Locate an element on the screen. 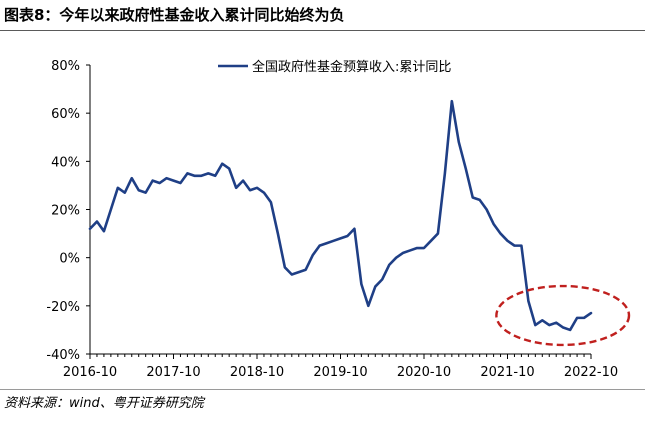 The image size is (645, 421). legend-label: 全国政府性基金预算收入:累计同比 is located at coordinates (351, 67).